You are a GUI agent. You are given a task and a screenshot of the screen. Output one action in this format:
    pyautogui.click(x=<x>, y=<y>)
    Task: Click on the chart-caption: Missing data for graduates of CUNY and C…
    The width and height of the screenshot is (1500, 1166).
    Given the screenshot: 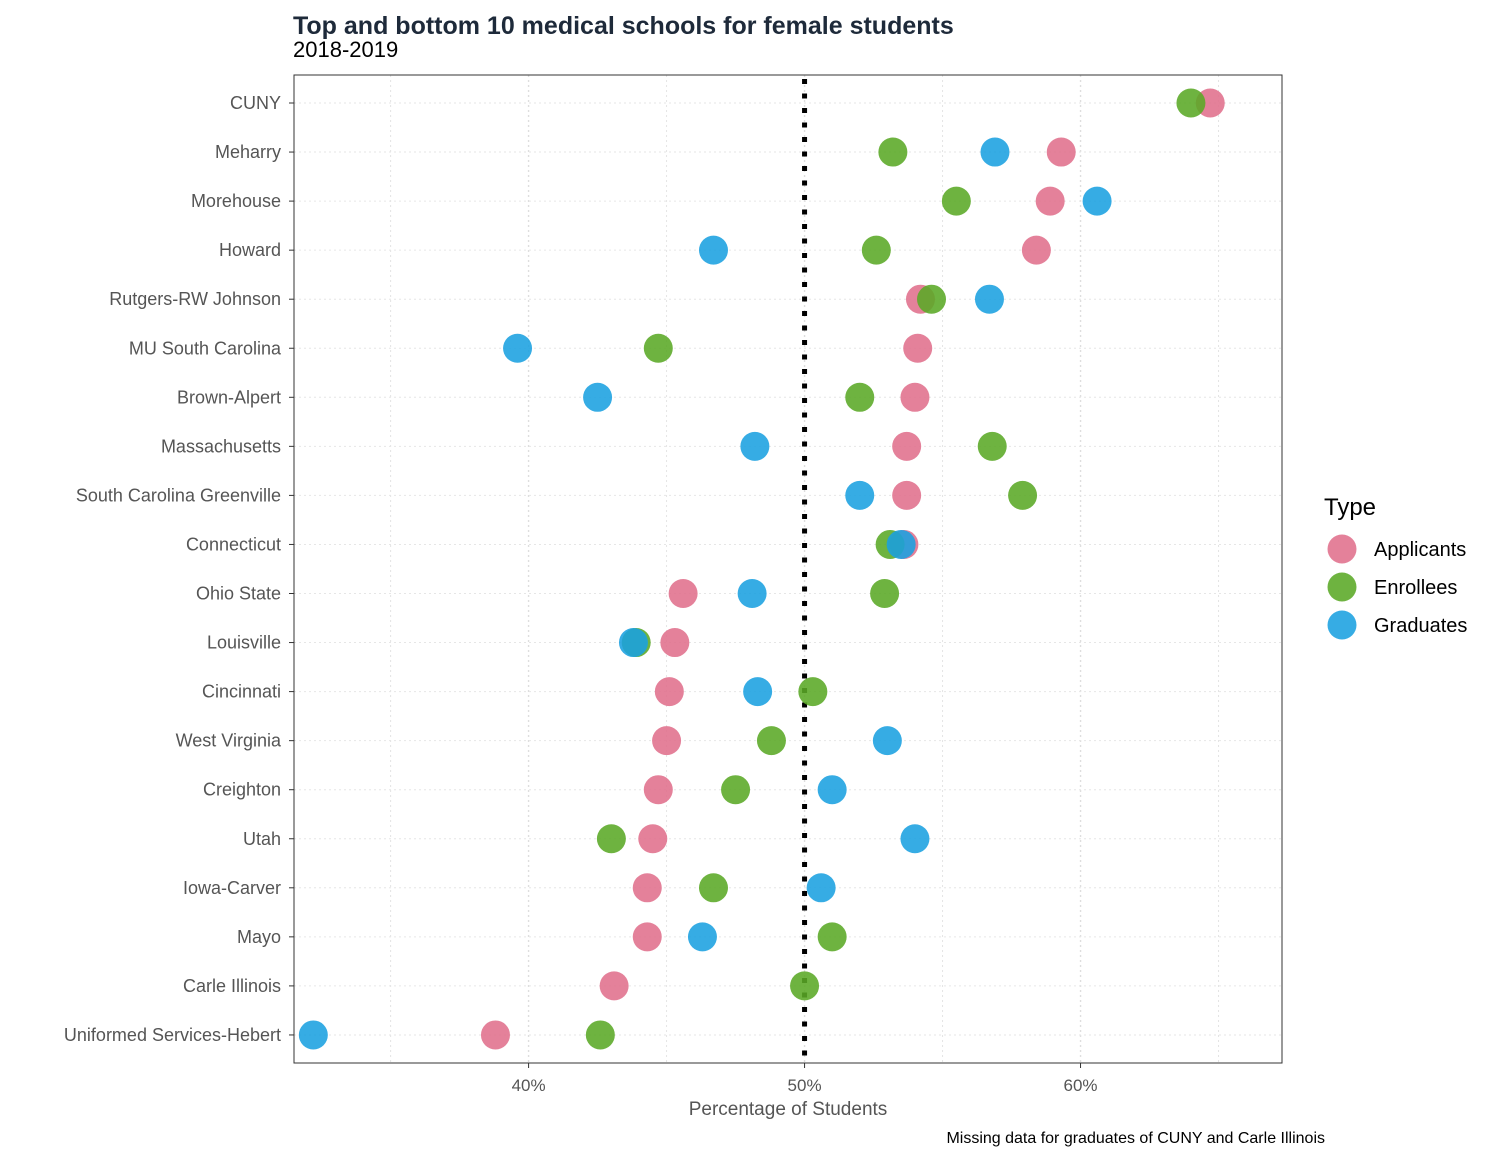 What is the action you would take?
    pyautogui.click(x=1135, y=1138)
    